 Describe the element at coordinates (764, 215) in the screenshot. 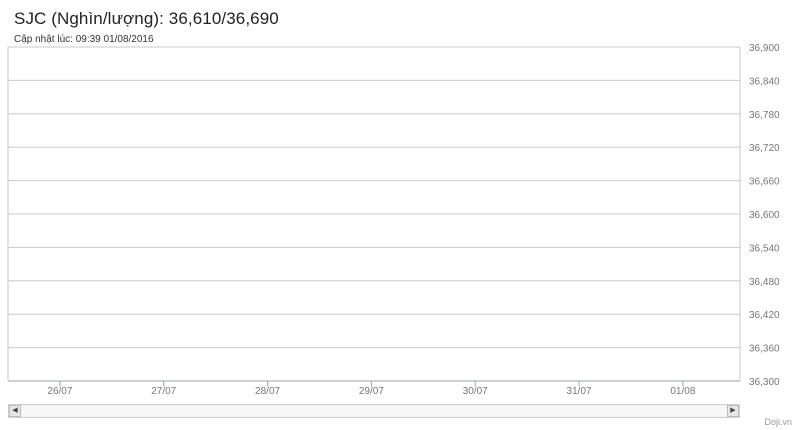

I see `y-tick-label: 36,600` at that location.